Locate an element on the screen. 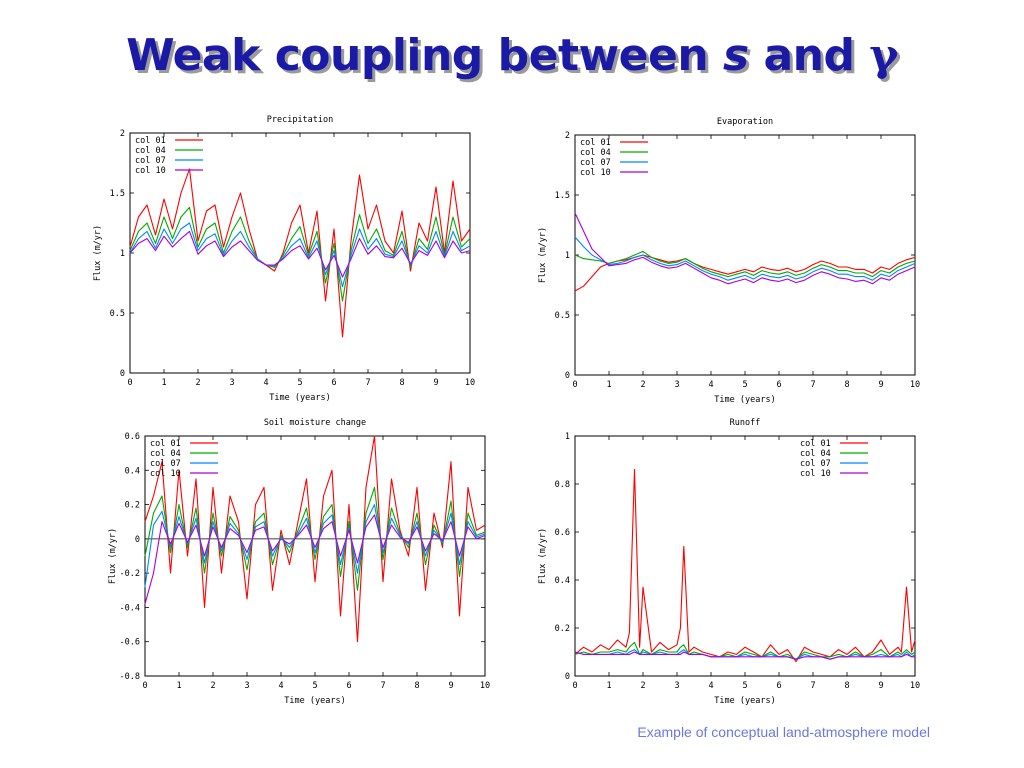 Image resolution: width=1024 pixels, height=768 pixels. runoff-ytick-label: 0.8 is located at coordinates (562, 485).